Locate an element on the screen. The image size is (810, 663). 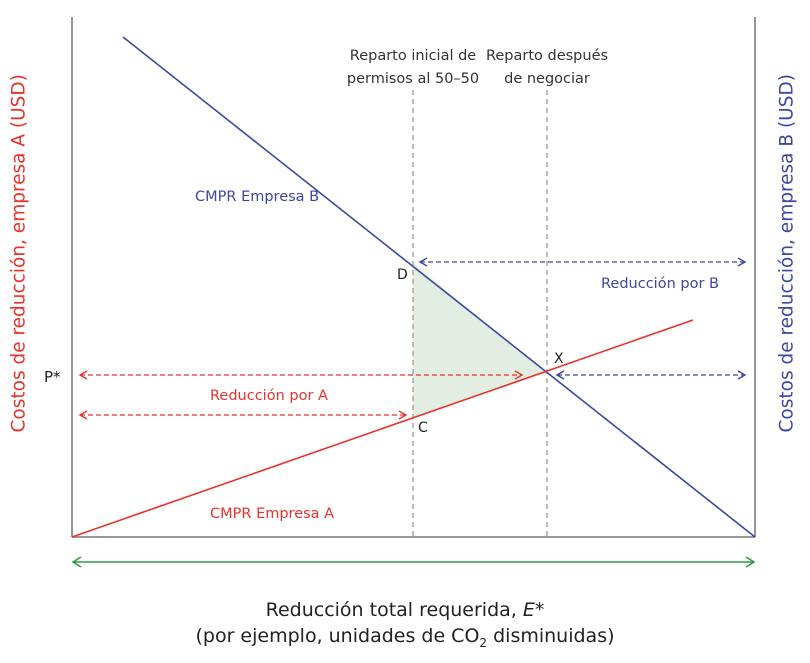
x-label-variable: E* is located at coordinates (533, 610).